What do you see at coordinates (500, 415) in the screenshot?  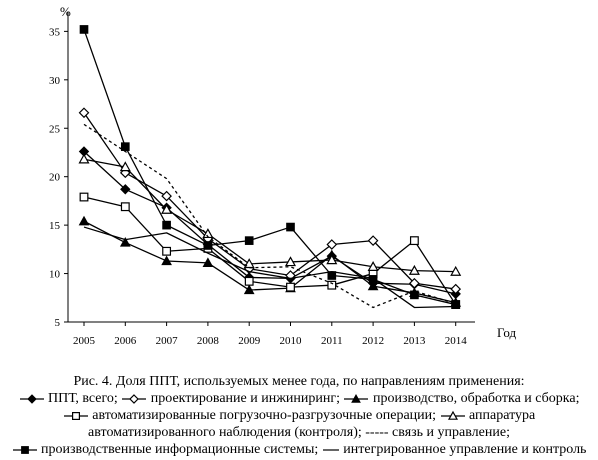 I see `legend-entry-text: аппаратура` at bounding box center [500, 415].